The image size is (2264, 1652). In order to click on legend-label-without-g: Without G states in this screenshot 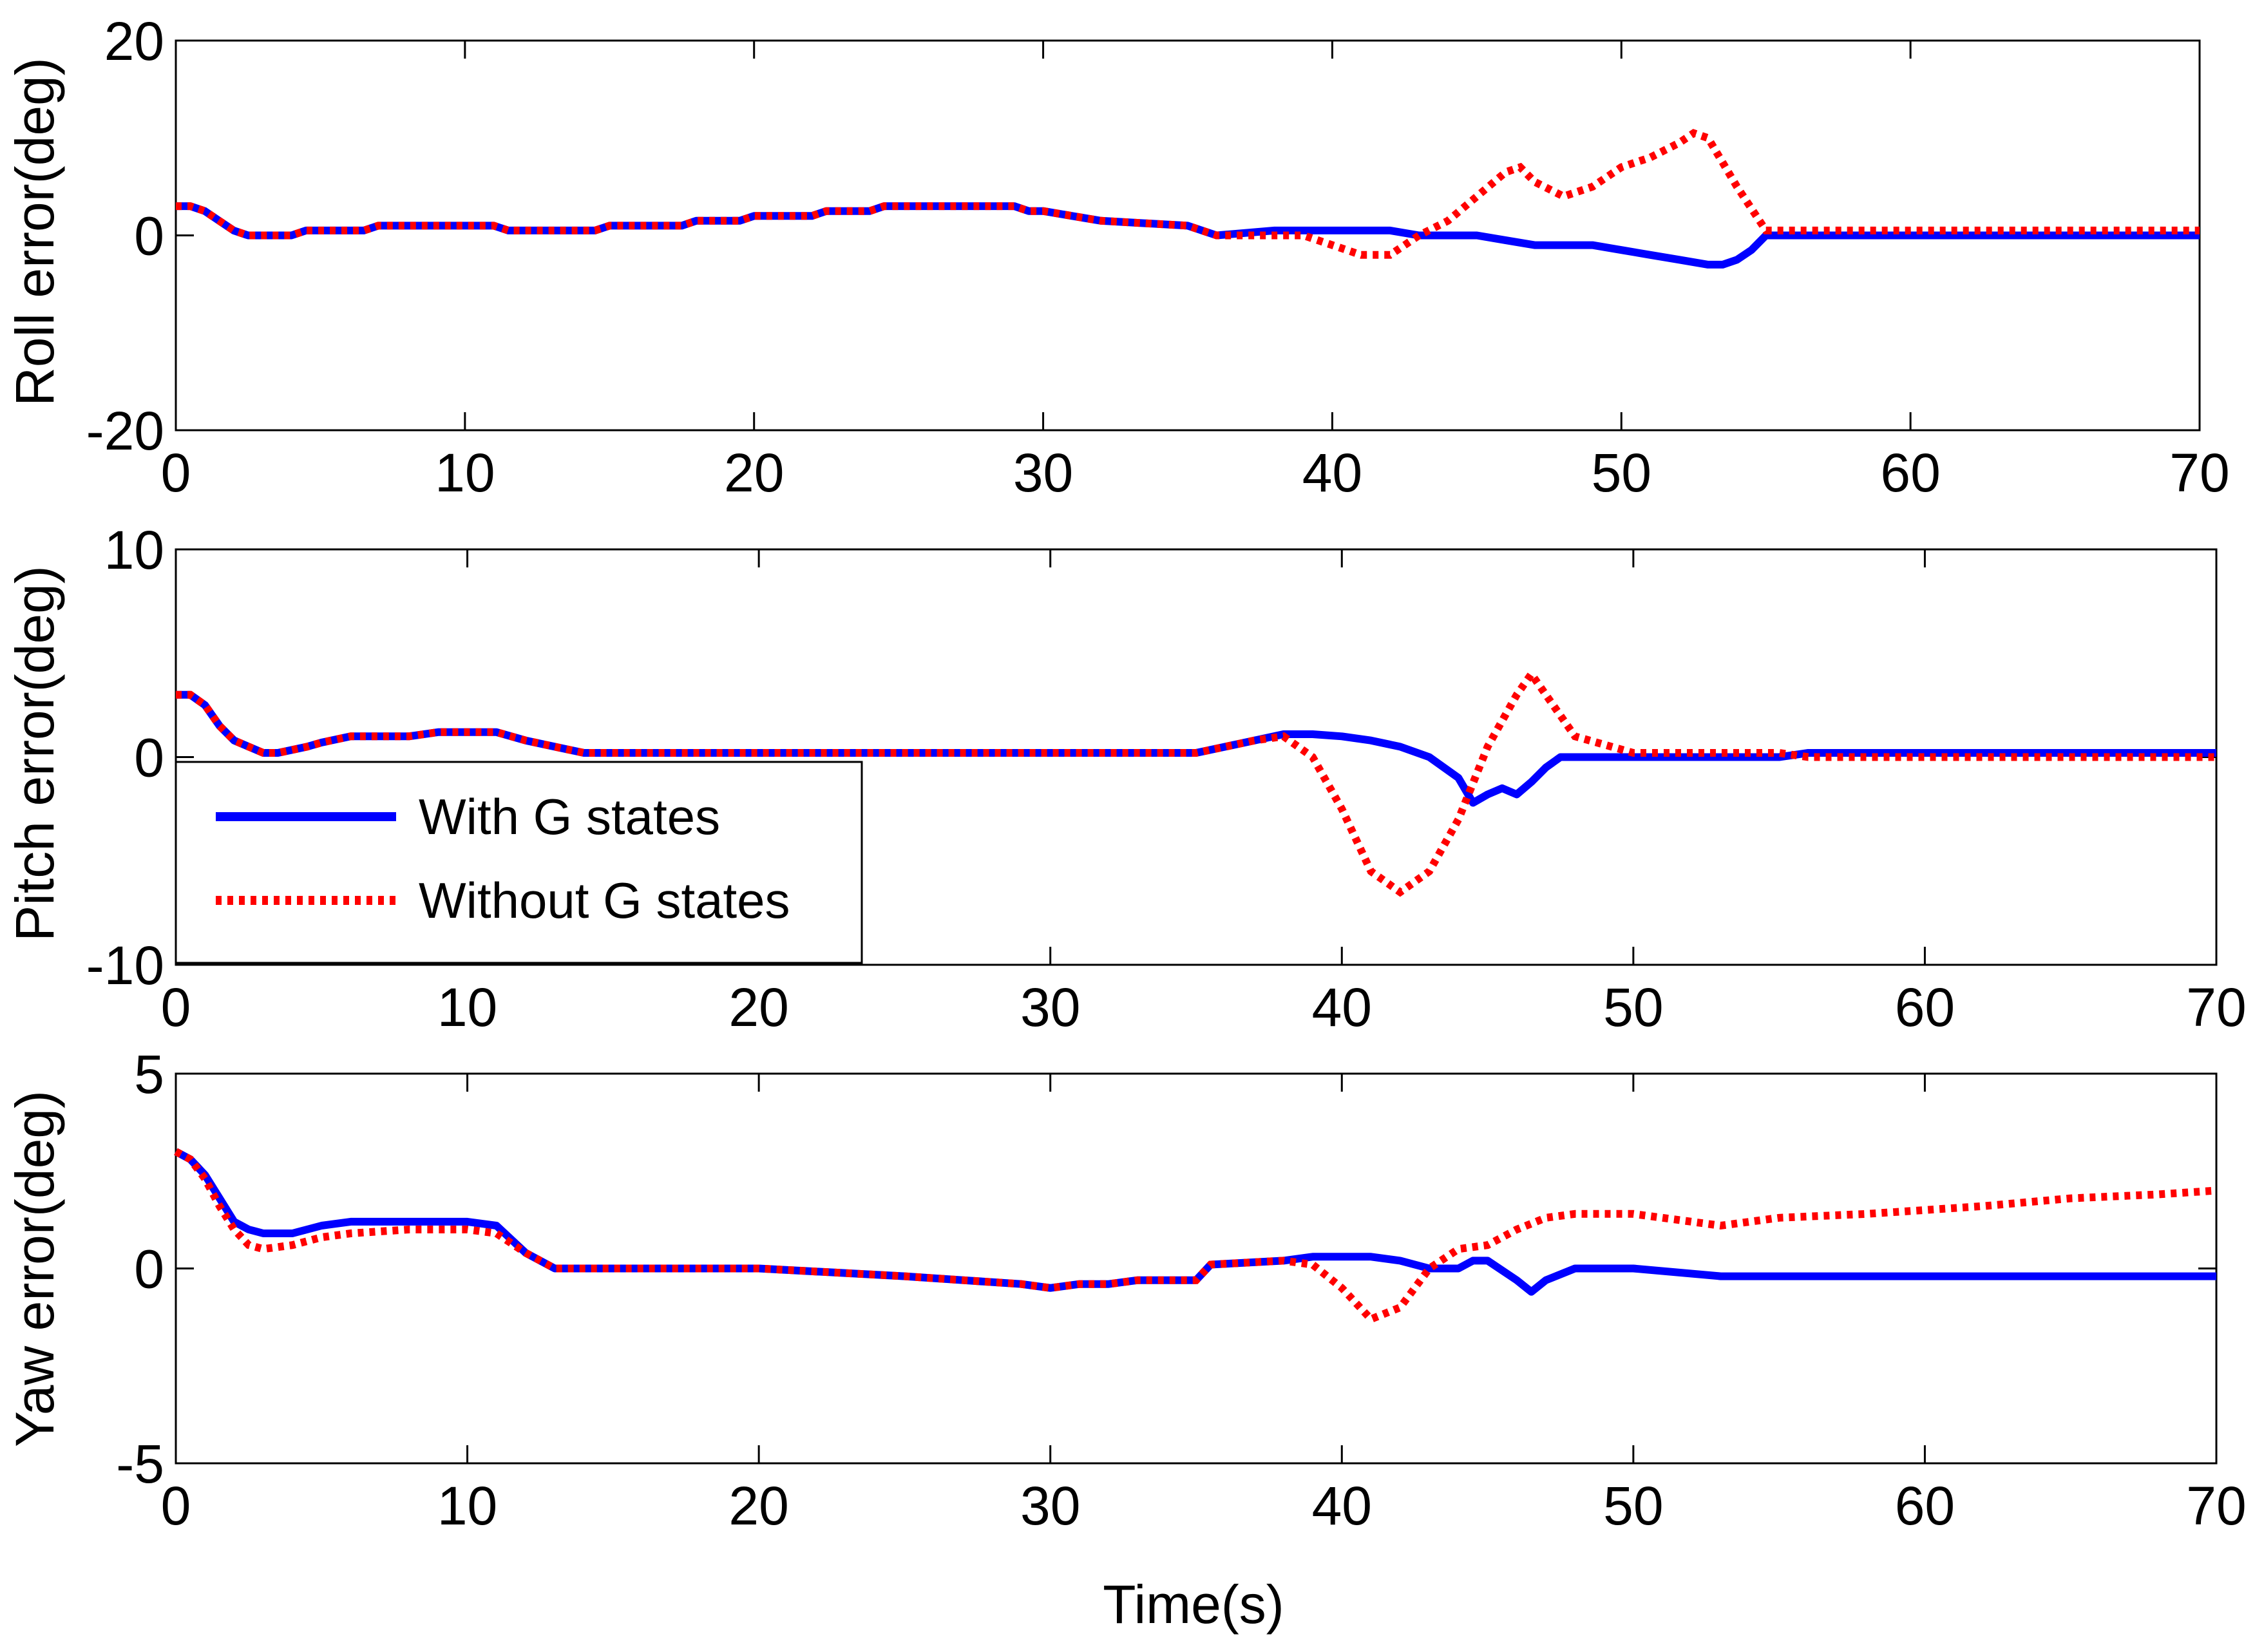, I will do `click(604, 900)`.